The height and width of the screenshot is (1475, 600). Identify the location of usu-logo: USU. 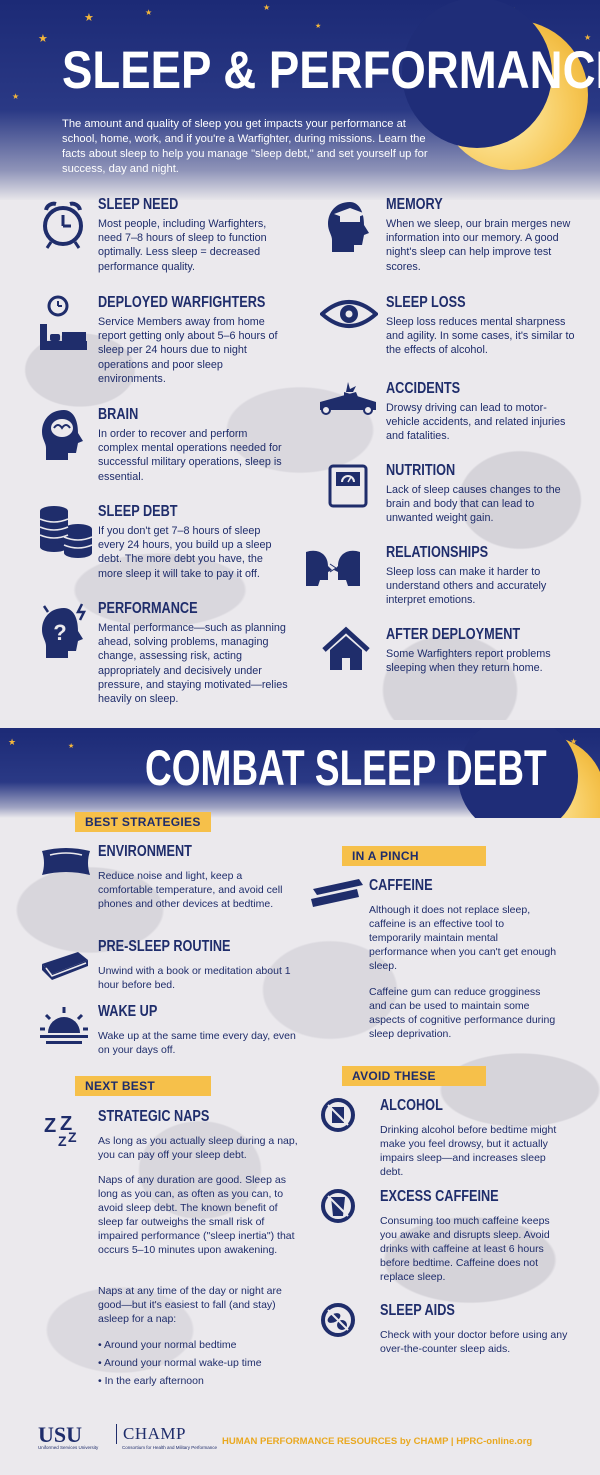
(60, 1434).